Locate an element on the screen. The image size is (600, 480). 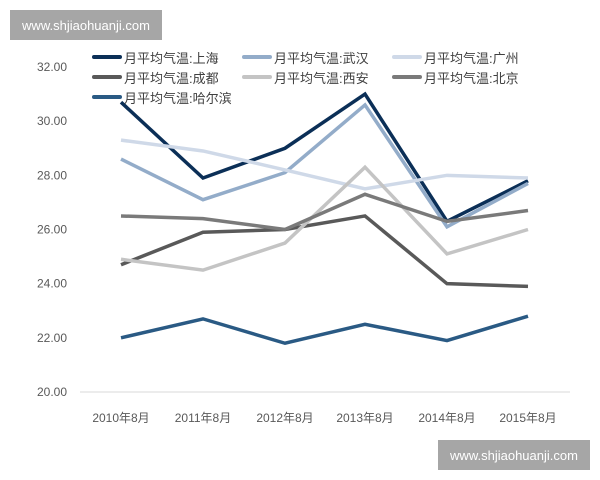
legend-label: 月平均气温:上海 is located at coordinates (171, 58).